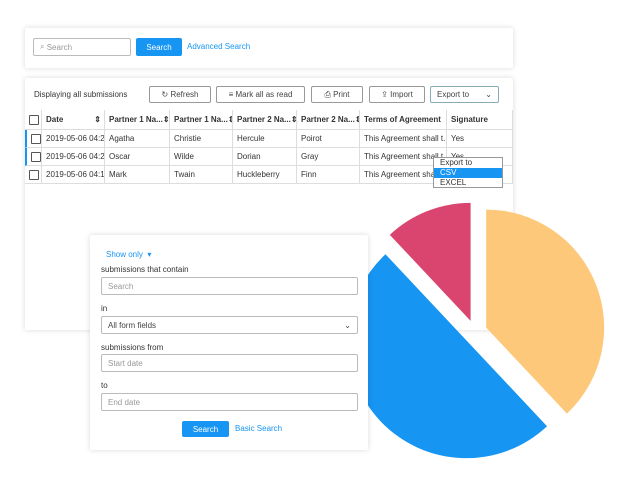 This screenshot has width=630, height=480. I want to click on start-date-input: Start date, so click(229, 363).